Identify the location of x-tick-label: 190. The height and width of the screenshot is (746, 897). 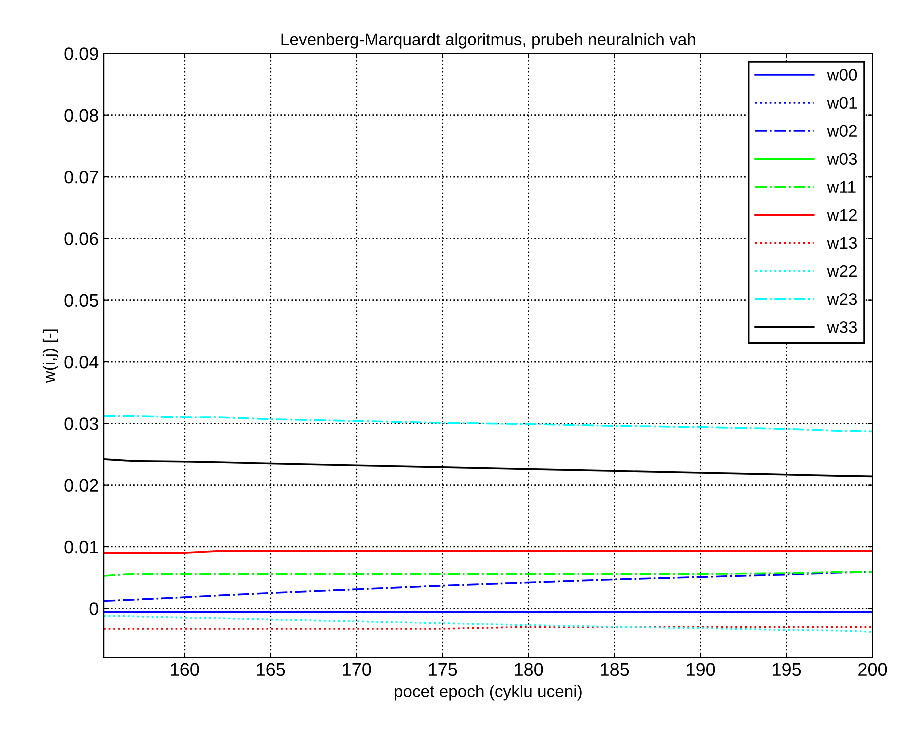
(701, 669).